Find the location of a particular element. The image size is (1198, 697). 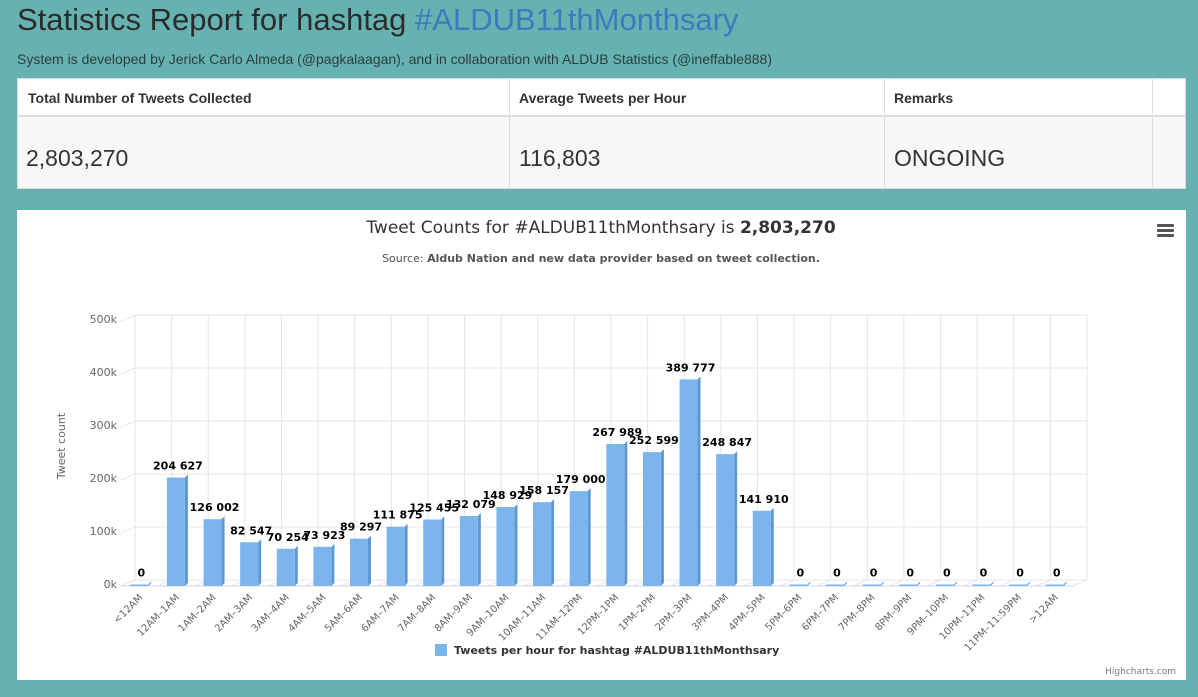

x-tick-label: 6PM–7PM is located at coordinates (820, 612).